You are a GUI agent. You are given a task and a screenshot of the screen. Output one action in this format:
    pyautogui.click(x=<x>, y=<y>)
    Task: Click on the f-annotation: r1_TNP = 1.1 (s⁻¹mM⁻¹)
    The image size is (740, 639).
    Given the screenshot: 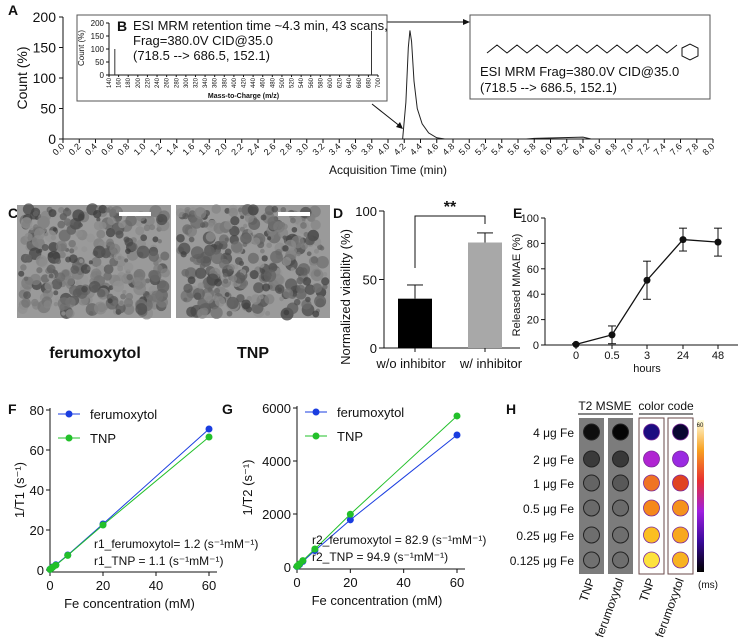 What is the action you would take?
    pyautogui.click(x=158, y=561)
    